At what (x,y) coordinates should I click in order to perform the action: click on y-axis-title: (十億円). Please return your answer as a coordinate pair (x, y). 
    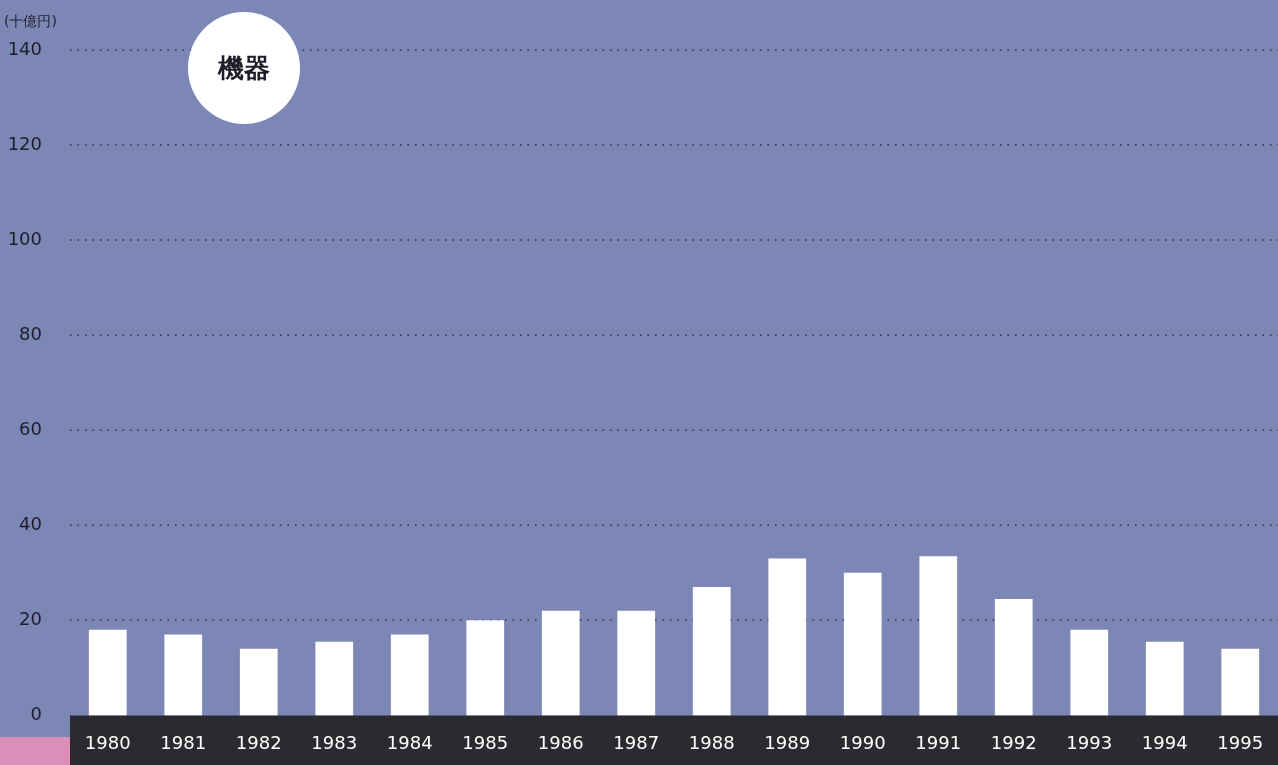
    Looking at the image, I should click on (30, 20).